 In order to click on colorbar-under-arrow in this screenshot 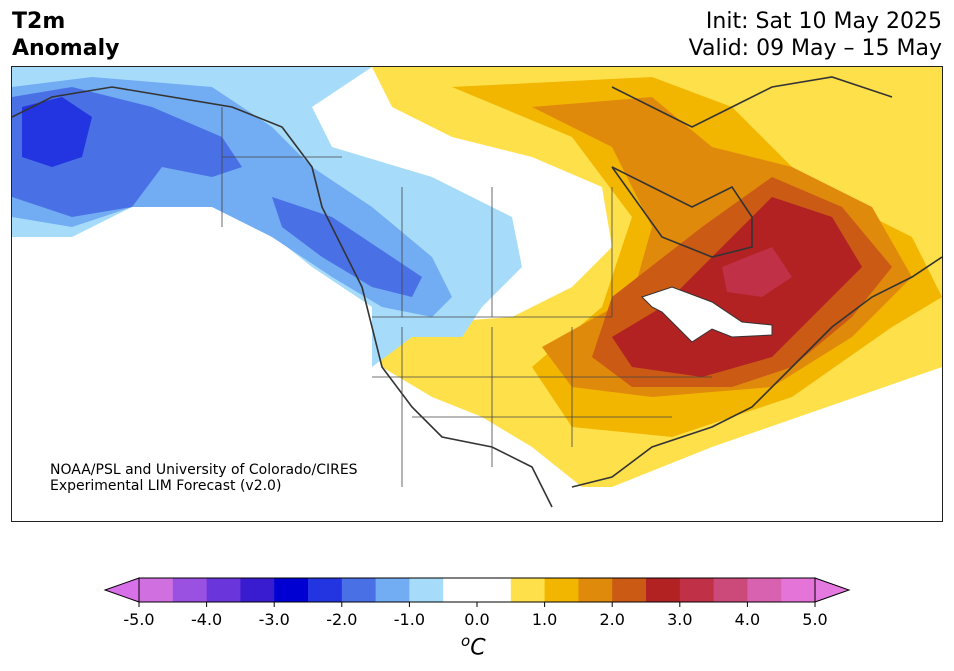, I will do `click(121, 590)`.